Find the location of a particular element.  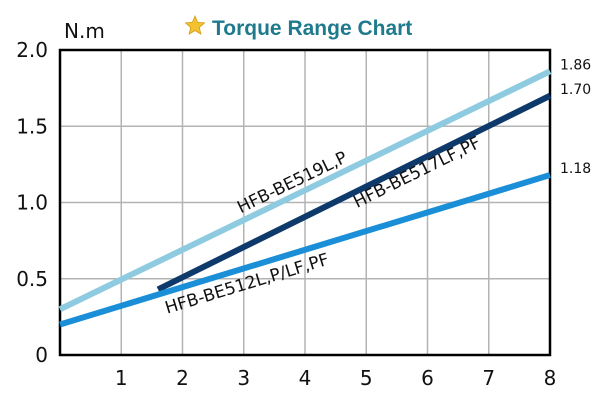

x-tick-label: 1 is located at coordinates (121, 378).